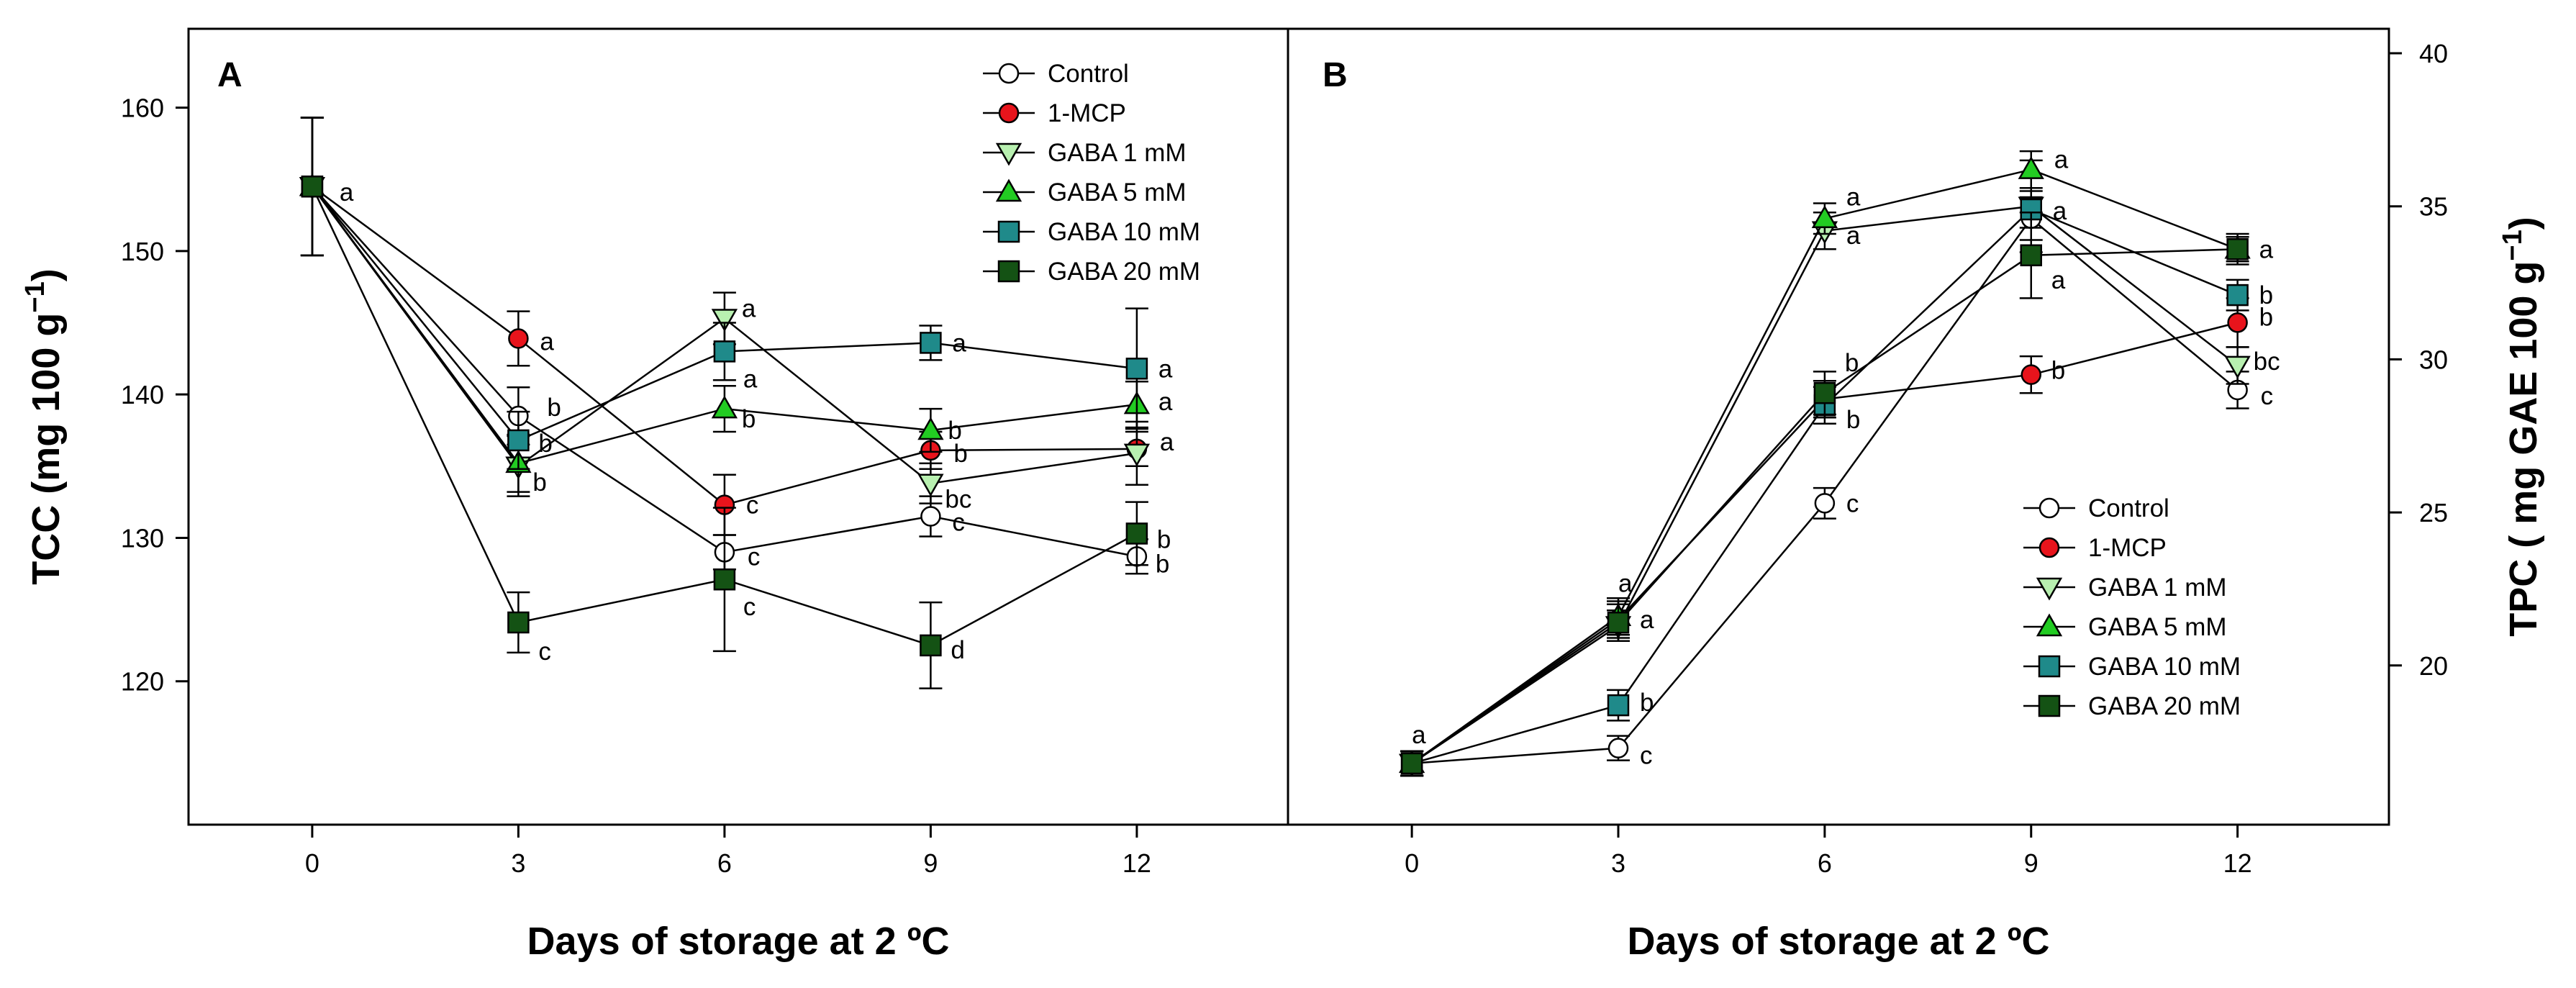 The height and width of the screenshot is (988, 2576). Describe the element at coordinates (2433, 359) in the screenshot. I see `y-tick-label: 30` at that location.